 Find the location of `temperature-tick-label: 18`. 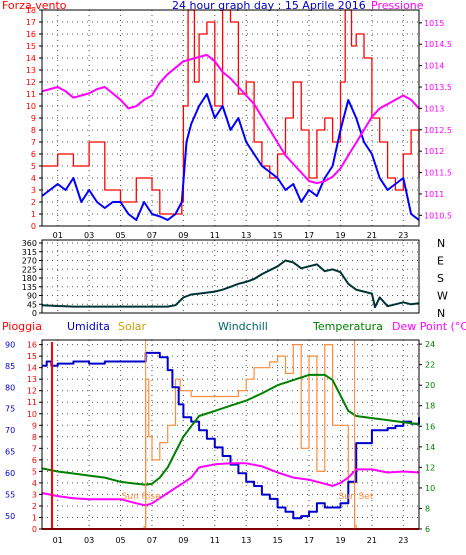

temperature-tick-label: 18 is located at coordinates (430, 406).